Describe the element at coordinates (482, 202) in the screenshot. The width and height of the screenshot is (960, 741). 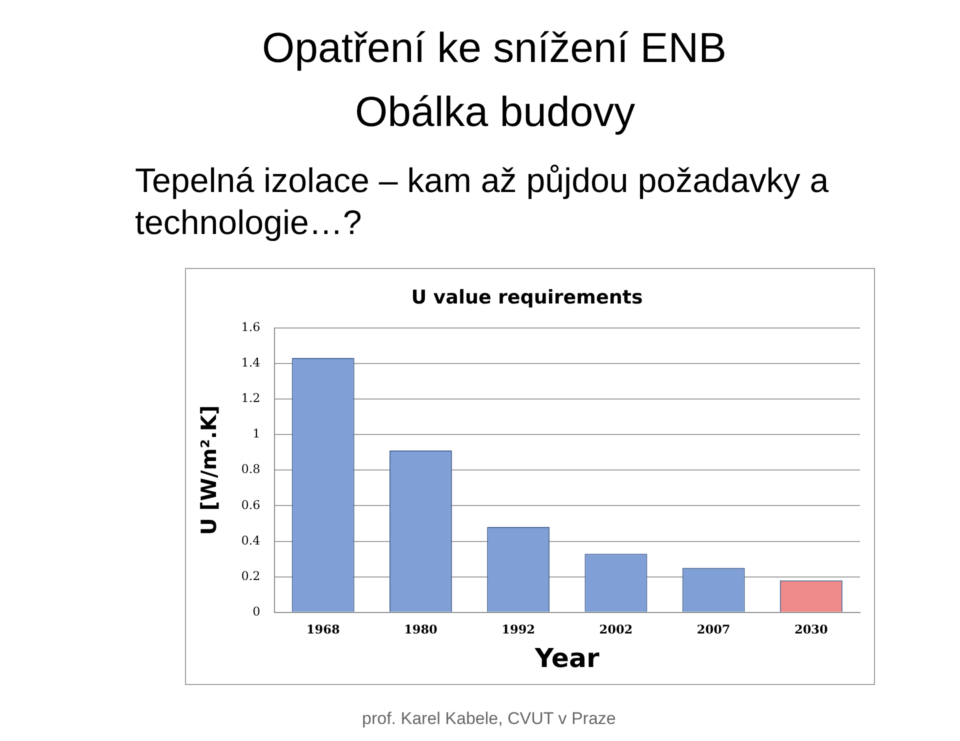
I see `text: Tepelná izolace – kam až půjdou požadavky a technologie…?` at that location.